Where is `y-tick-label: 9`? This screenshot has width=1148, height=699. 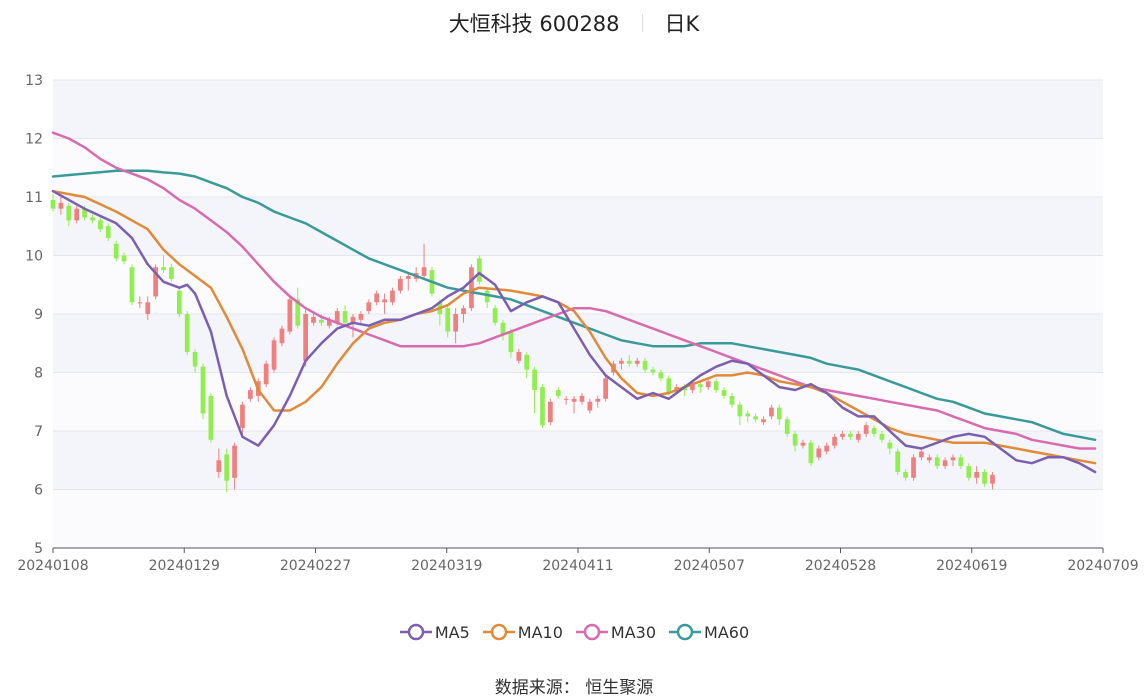
y-tick-label: 9 is located at coordinates (38, 315).